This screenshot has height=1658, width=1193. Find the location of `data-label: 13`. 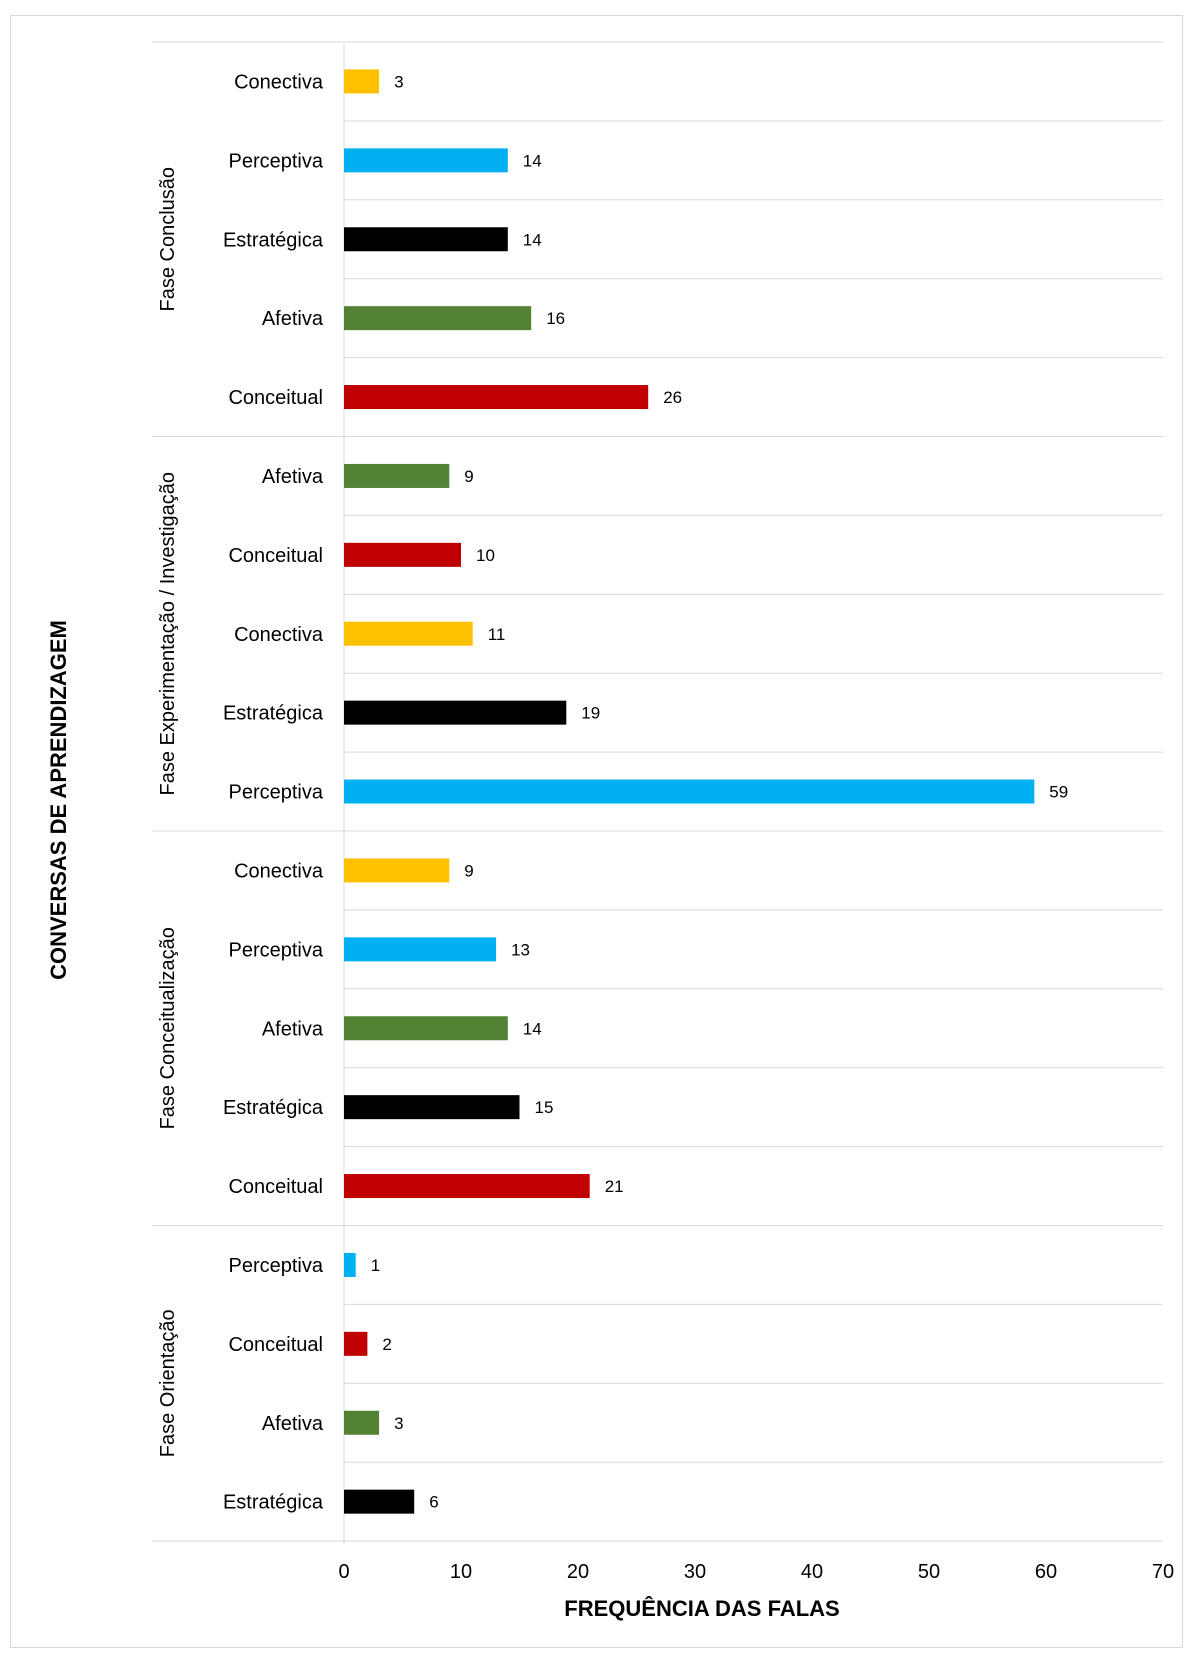

data-label: 13 is located at coordinates (520, 949).